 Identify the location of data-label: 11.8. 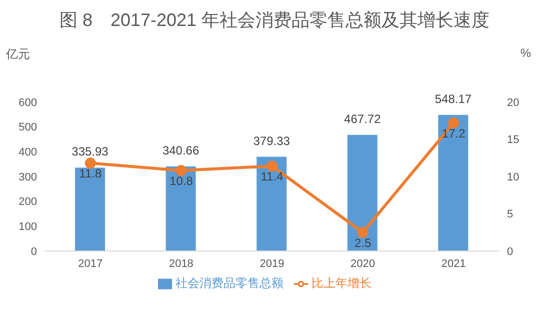
(90, 173).